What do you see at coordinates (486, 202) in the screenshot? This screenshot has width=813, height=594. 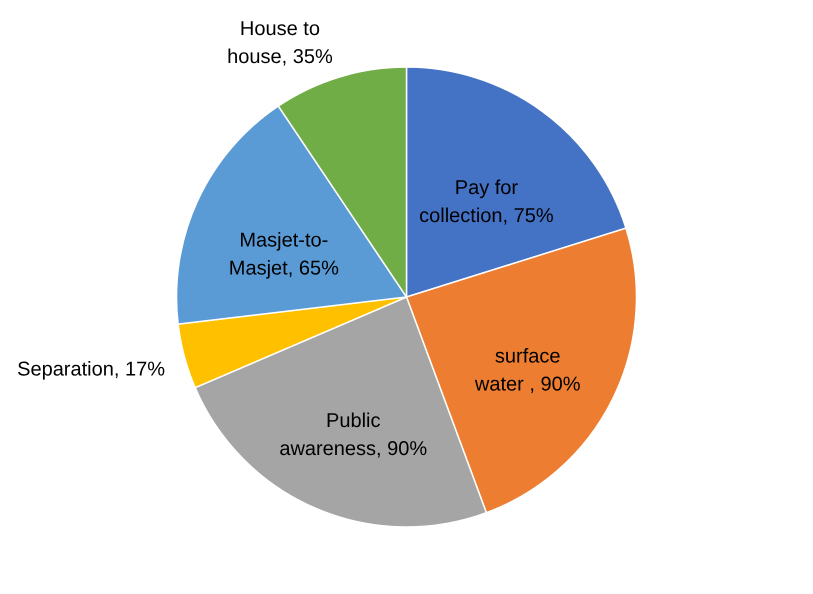 I see `slice-label: Pay for collection, 75%` at bounding box center [486, 202].